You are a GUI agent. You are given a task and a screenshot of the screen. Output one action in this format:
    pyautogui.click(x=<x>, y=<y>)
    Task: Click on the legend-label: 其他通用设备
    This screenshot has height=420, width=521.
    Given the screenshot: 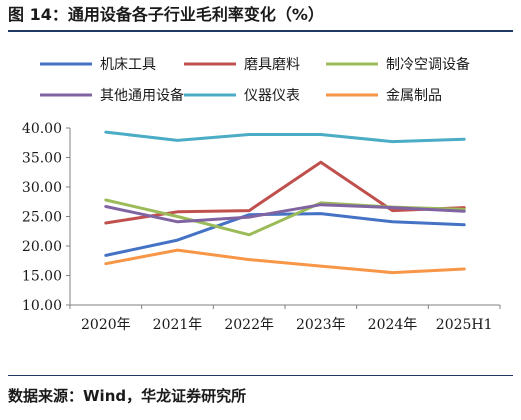 What is the action you would take?
    pyautogui.click(x=142, y=95)
    